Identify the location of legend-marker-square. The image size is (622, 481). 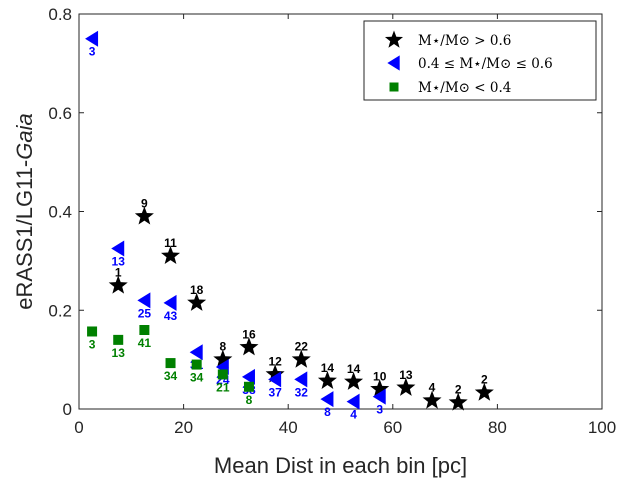
(394, 87).